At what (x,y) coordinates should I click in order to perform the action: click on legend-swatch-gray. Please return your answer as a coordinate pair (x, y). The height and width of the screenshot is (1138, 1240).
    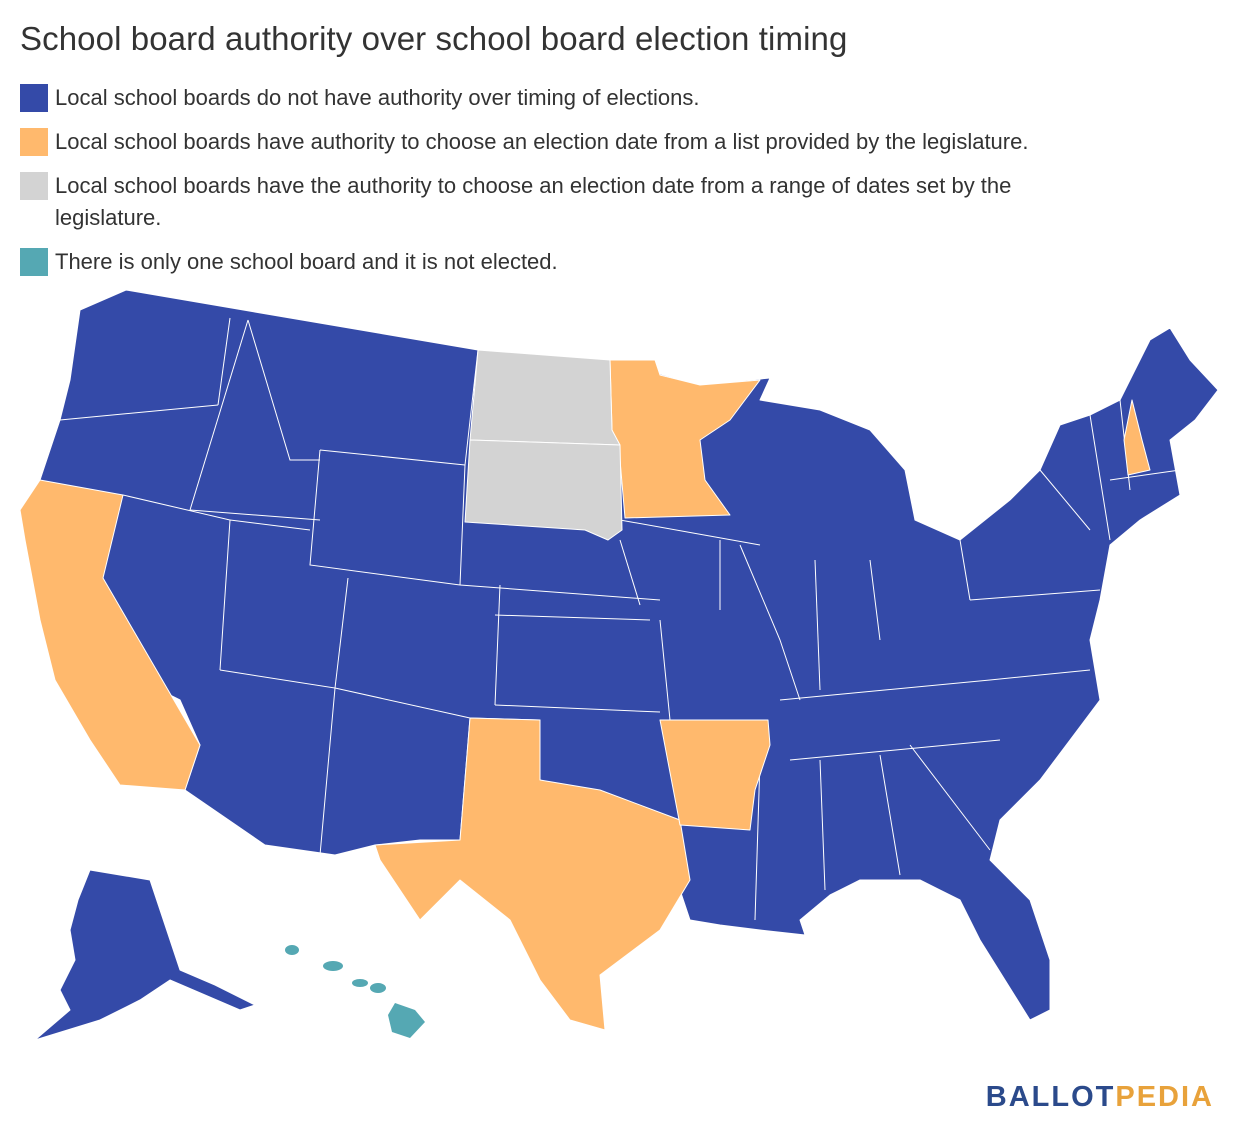
    Looking at the image, I should click on (34, 186).